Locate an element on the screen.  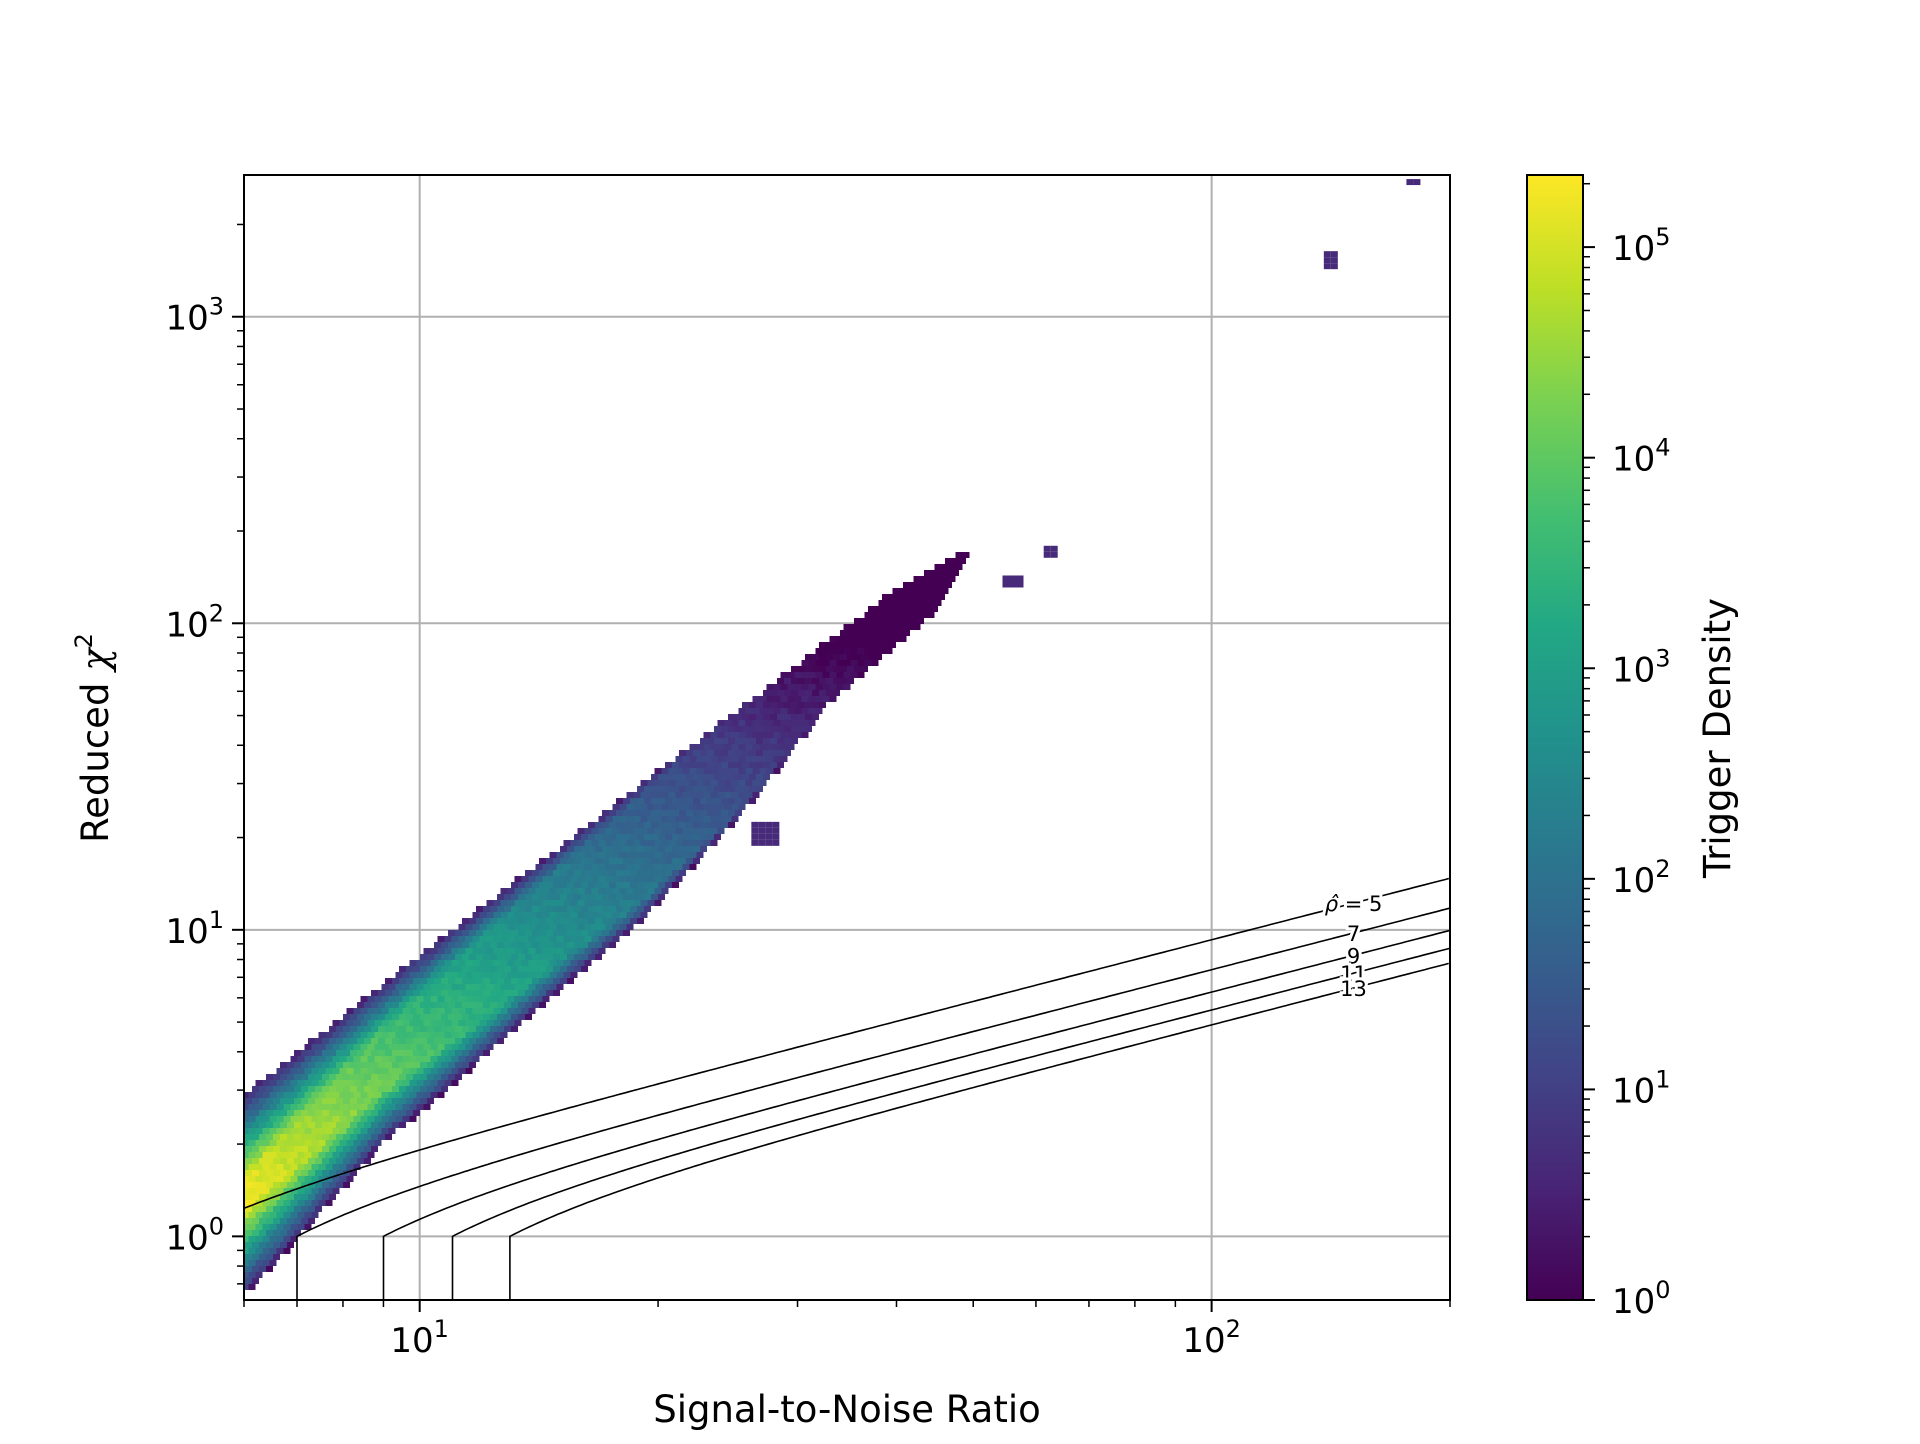
contour-label: ρ̂ = 5 is located at coordinates (1354, 904).